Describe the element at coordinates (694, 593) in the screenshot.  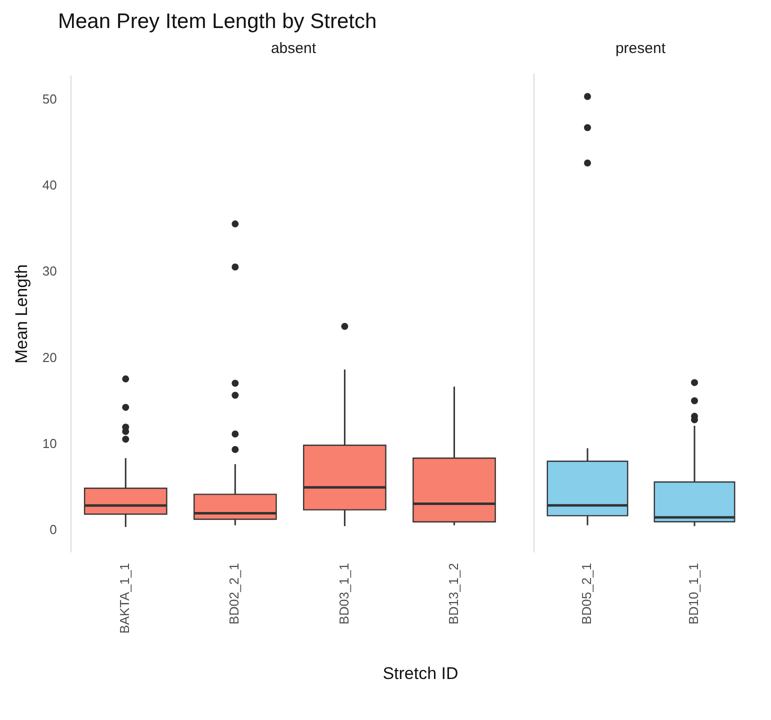
I see `x-tick-label: BD10_1_1` at that location.